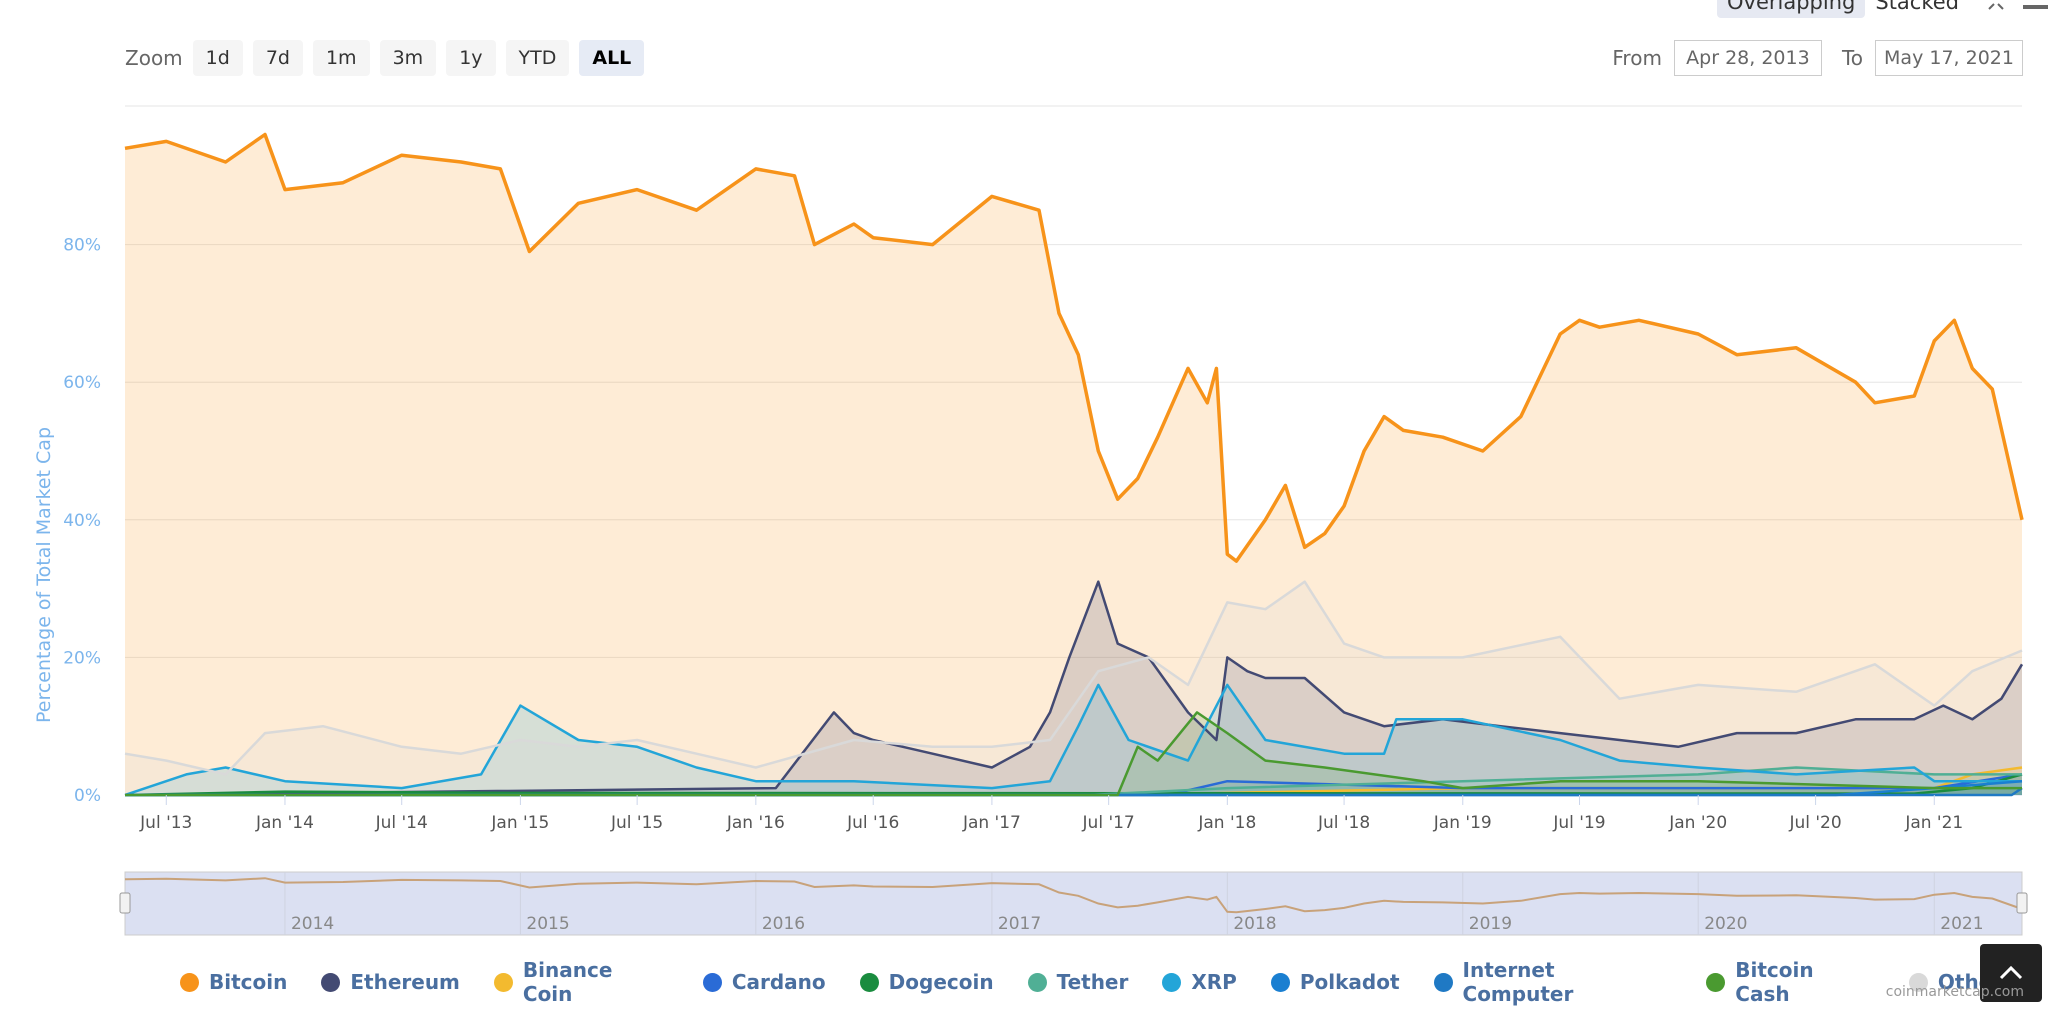  What do you see at coordinates (783, 924) in the screenshot?
I see `navigator-year-label: 2016` at bounding box center [783, 924].